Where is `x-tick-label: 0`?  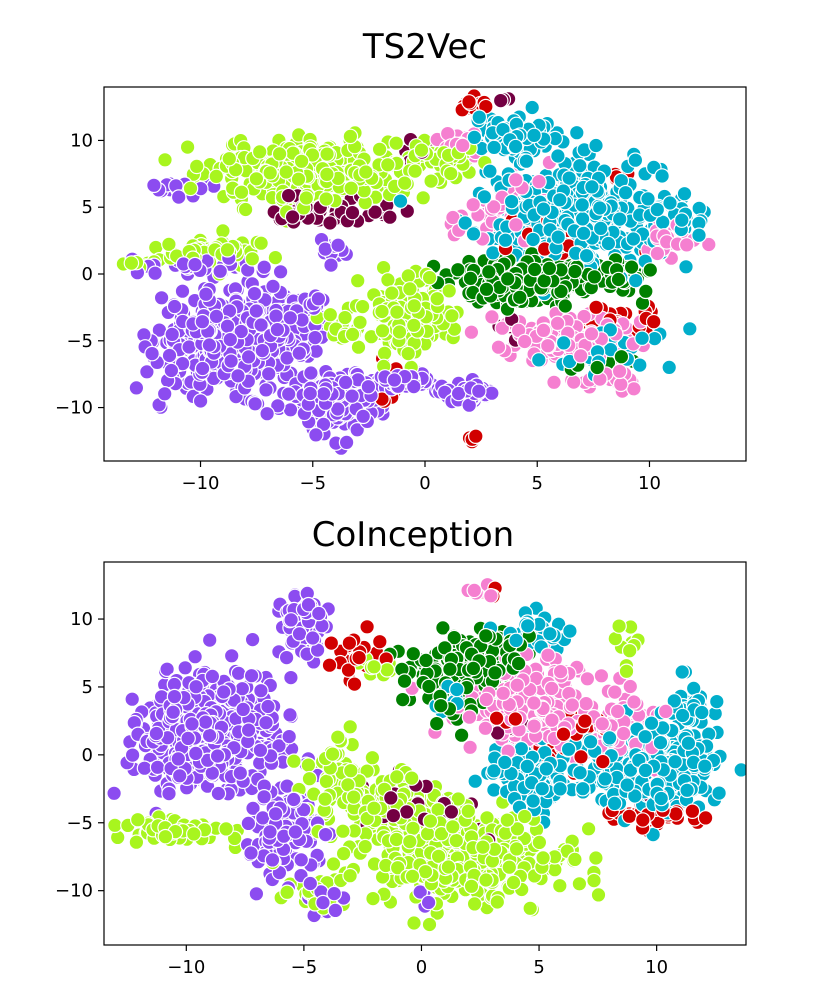
x-tick-label: 0 is located at coordinates (424, 483).